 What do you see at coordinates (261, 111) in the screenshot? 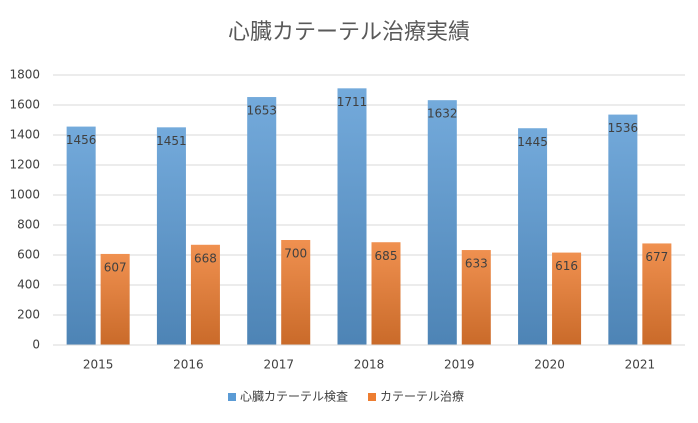
I see `data-label: 1653` at bounding box center [261, 111].